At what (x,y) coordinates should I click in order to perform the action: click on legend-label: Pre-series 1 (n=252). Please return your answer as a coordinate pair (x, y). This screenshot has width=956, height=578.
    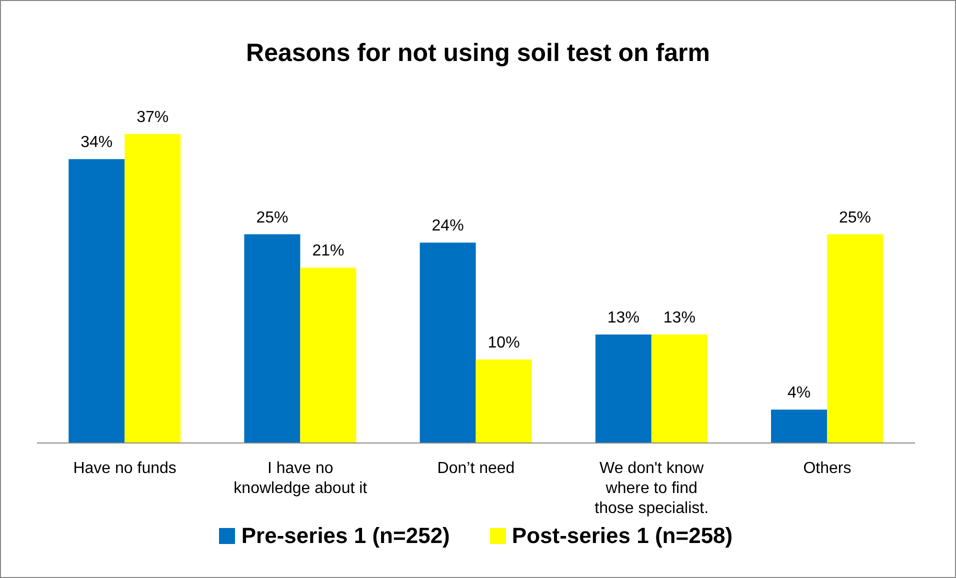
    Looking at the image, I should click on (345, 536).